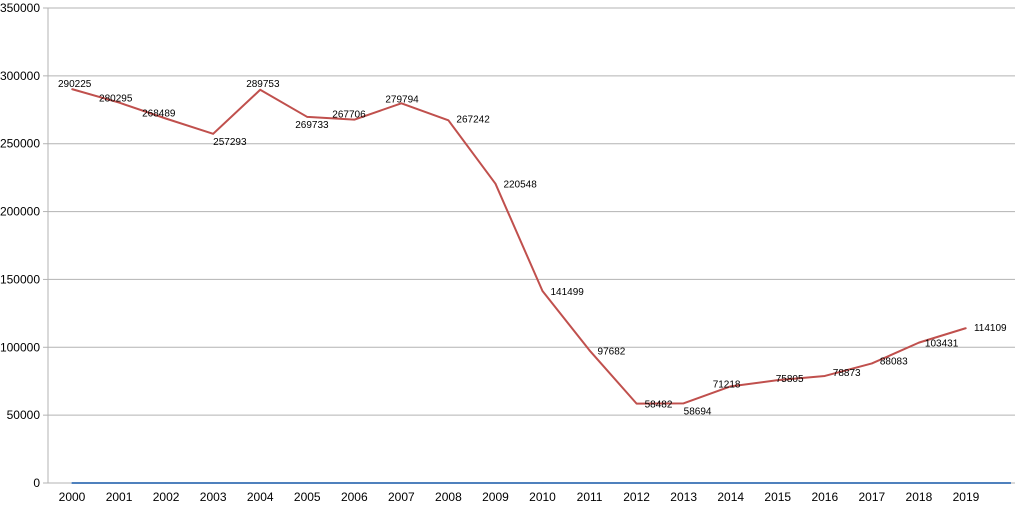 The image size is (1018, 506). What do you see at coordinates (20, 279) in the screenshot?
I see `y-tick-label: 150000` at bounding box center [20, 279].